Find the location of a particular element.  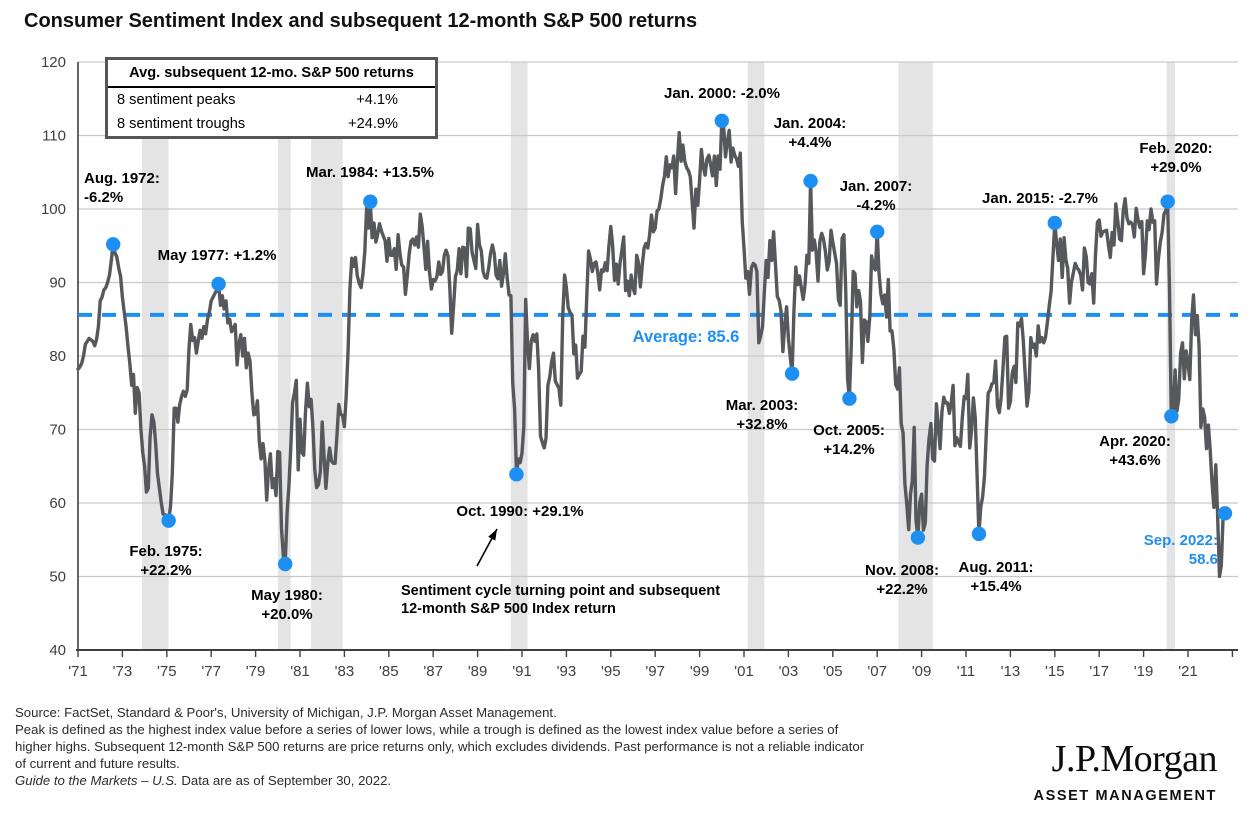

x-axis-label: '73 is located at coordinates (123, 671).